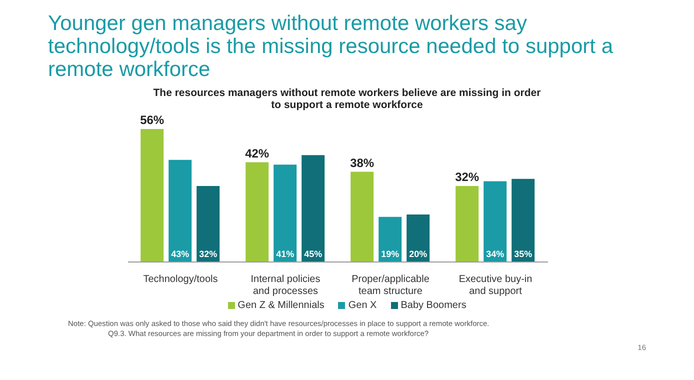  Describe the element at coordinates (285, 285) in the screenshot. I see `x-tick-label: Internal policies and processes` at that location.